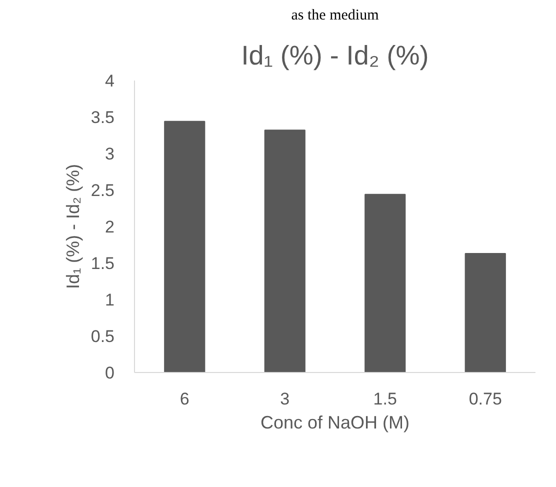 The image size is (556, 487). I want to click on text: as the medium, so click(335, 16).